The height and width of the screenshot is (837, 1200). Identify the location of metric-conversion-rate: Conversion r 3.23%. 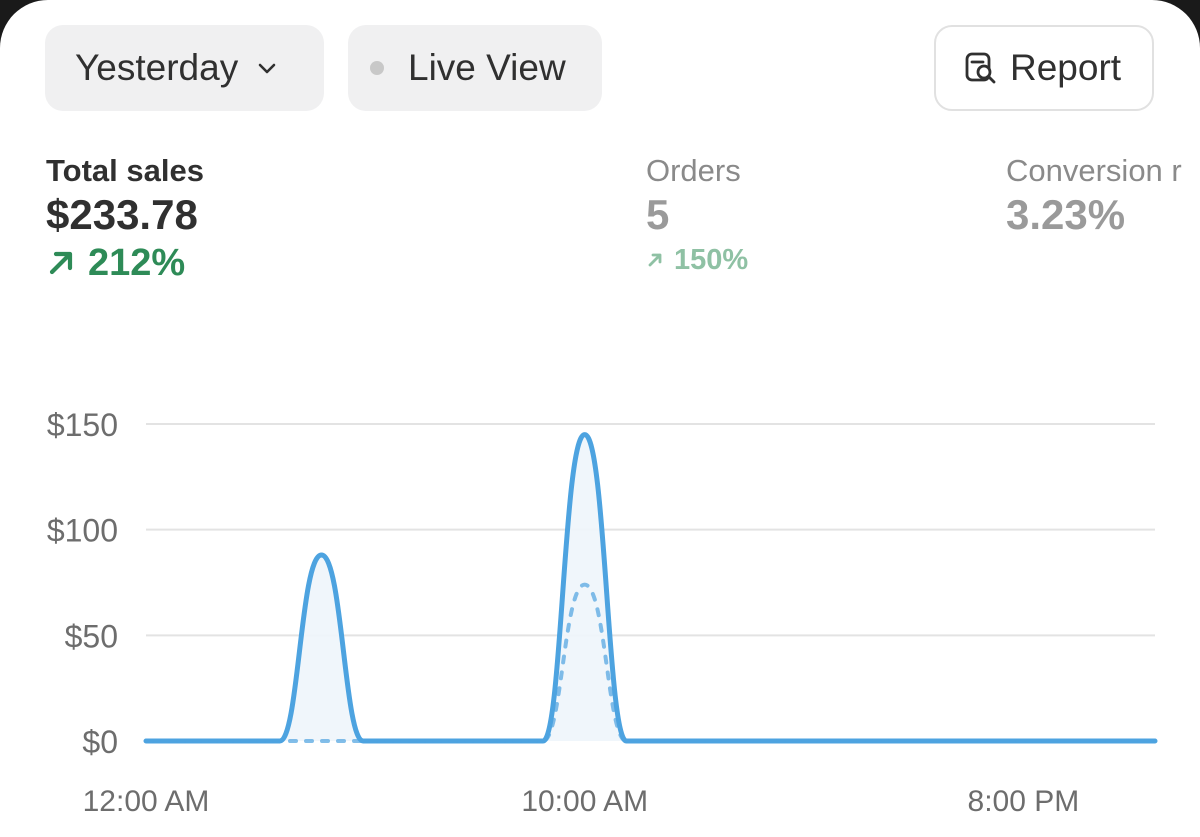
(1094, 196).